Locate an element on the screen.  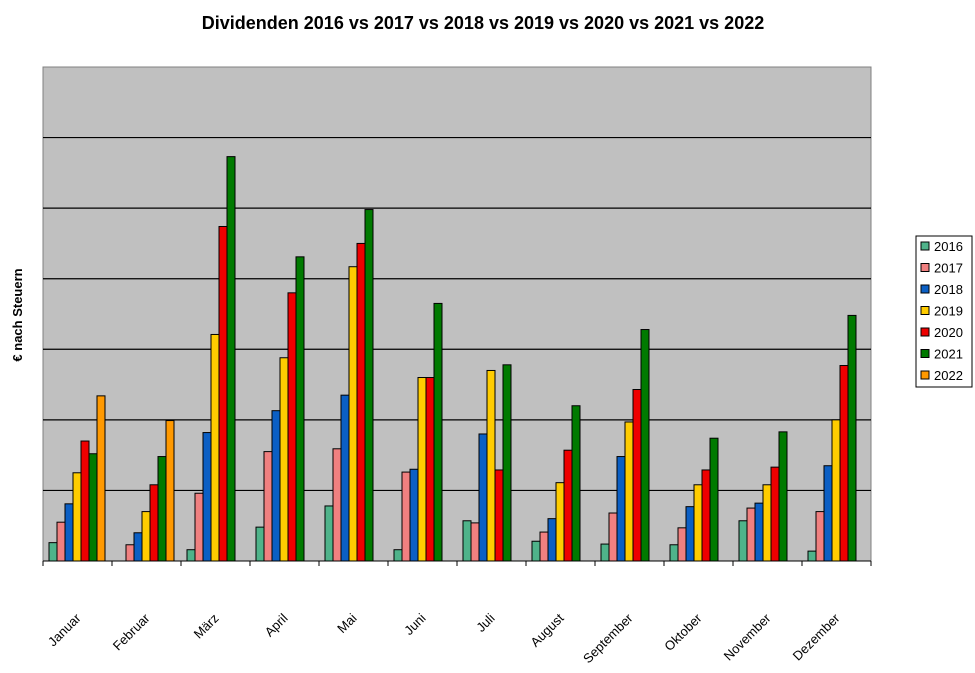
bar-2020-April is located at coordinates (292, 427).